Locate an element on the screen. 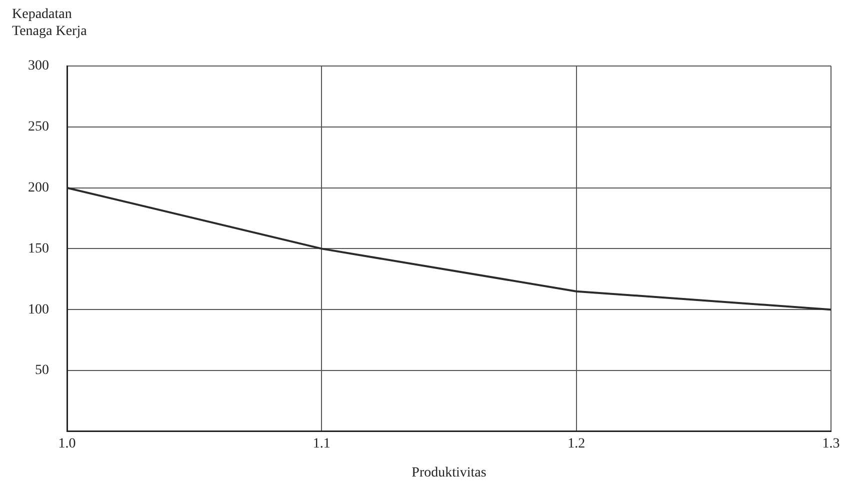  x-tick-label: 1.2 is located at coordinates (577, 444).